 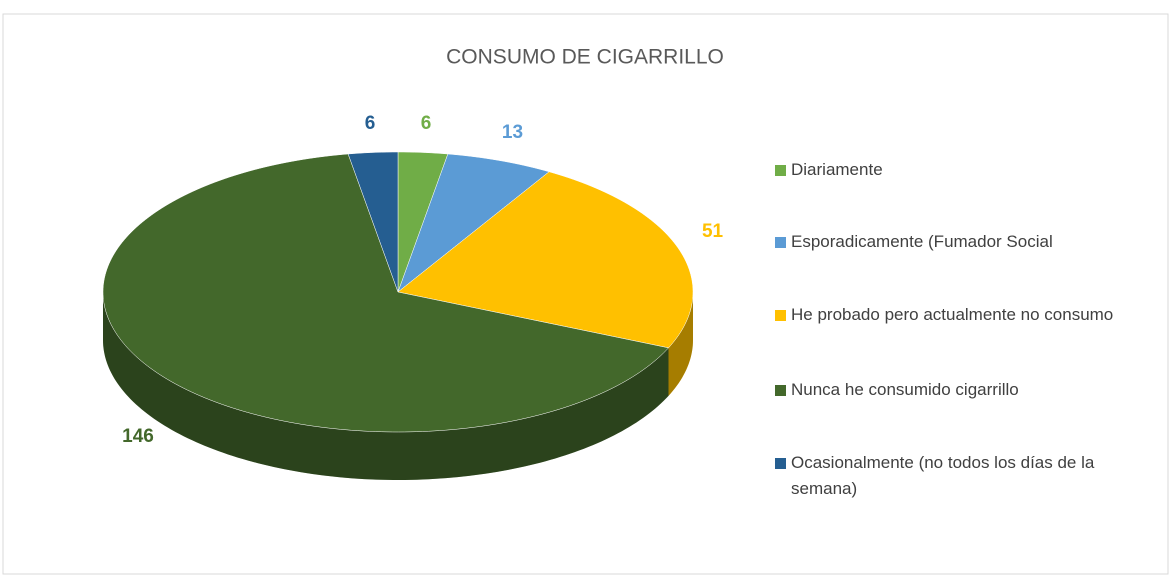 I want to click on data-label: 13, so click(x=512, y=132).